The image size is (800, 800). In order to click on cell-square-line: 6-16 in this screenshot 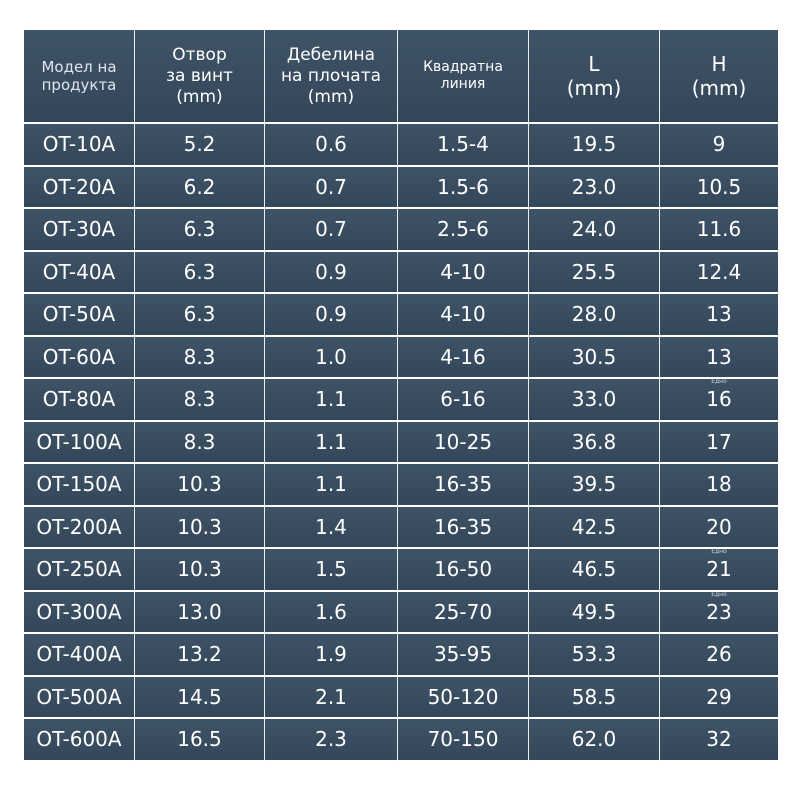, I will do `click(463, 400)`.